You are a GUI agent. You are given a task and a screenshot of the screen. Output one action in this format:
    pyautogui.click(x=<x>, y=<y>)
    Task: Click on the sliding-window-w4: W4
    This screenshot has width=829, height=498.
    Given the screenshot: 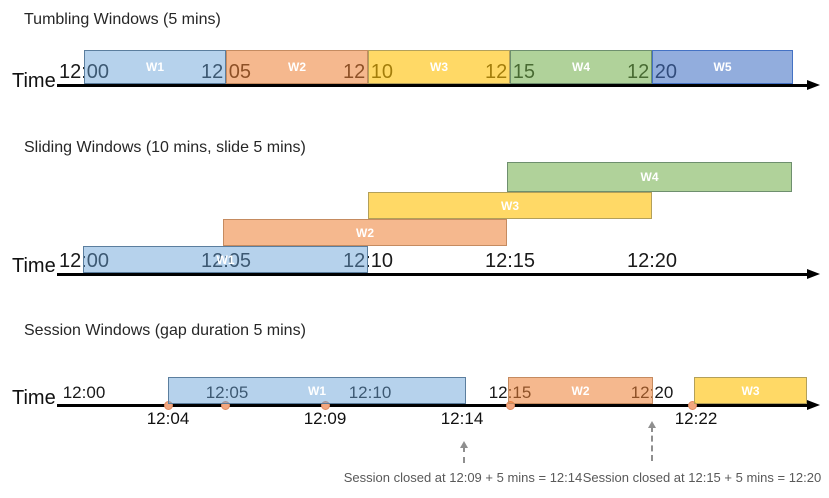 What is the action you would take?
    pyautogui.click(x=649, y=177)
    